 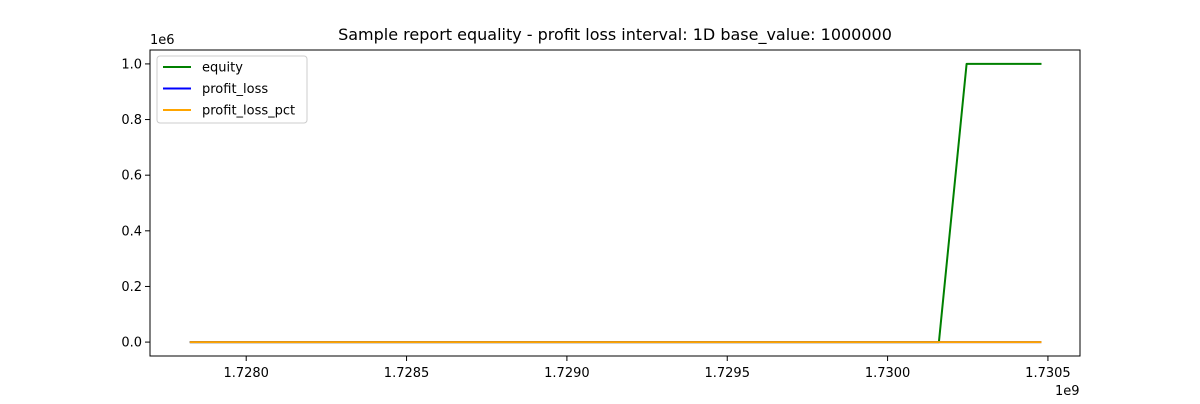 What do you see at coordinates (222, 68) in the screenshot?
I see `legend-label-equity: equity` at bounding box center [222, 68].